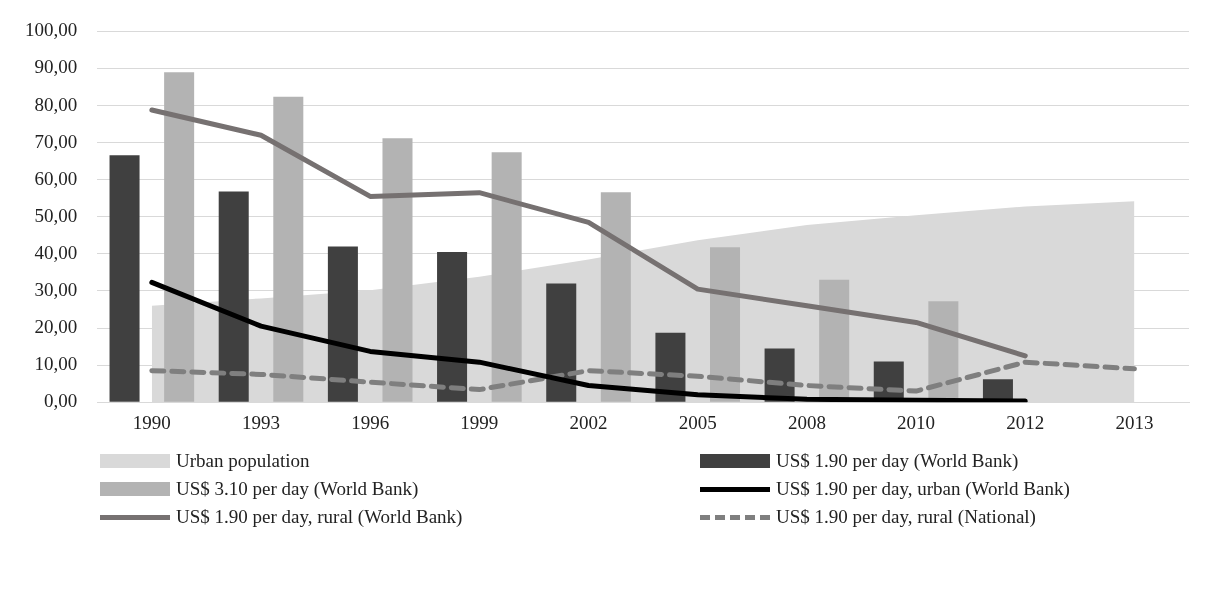 The height and width of the screenshot is (597, 1229). What do you see at coordinates (906, 517) in the screenshot?
I see `legend-label: US$ 1.90 per day, rural (National)` at bounding box center [906, 517].